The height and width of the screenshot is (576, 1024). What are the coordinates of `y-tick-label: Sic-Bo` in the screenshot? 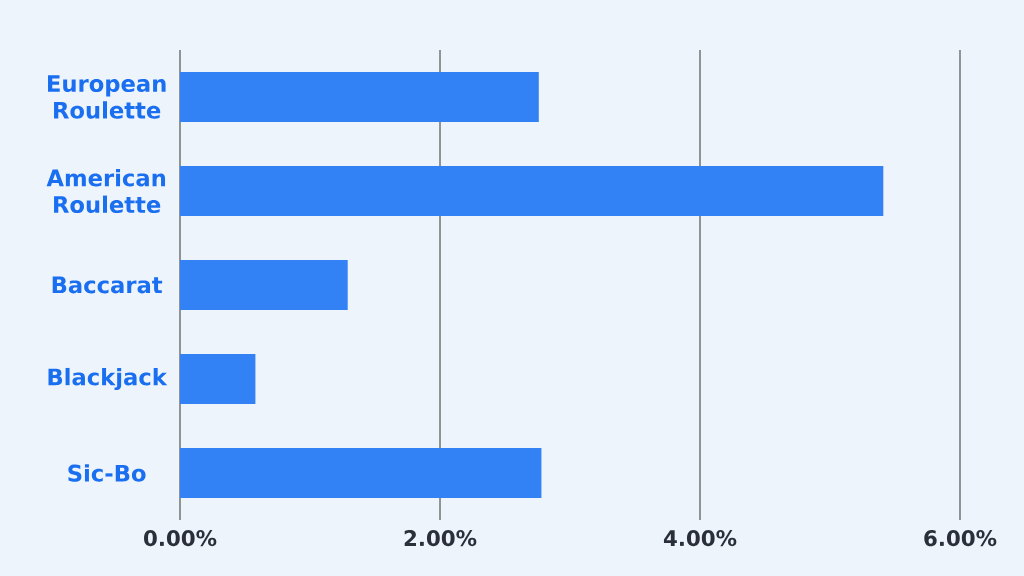 It's located at (107, 473).